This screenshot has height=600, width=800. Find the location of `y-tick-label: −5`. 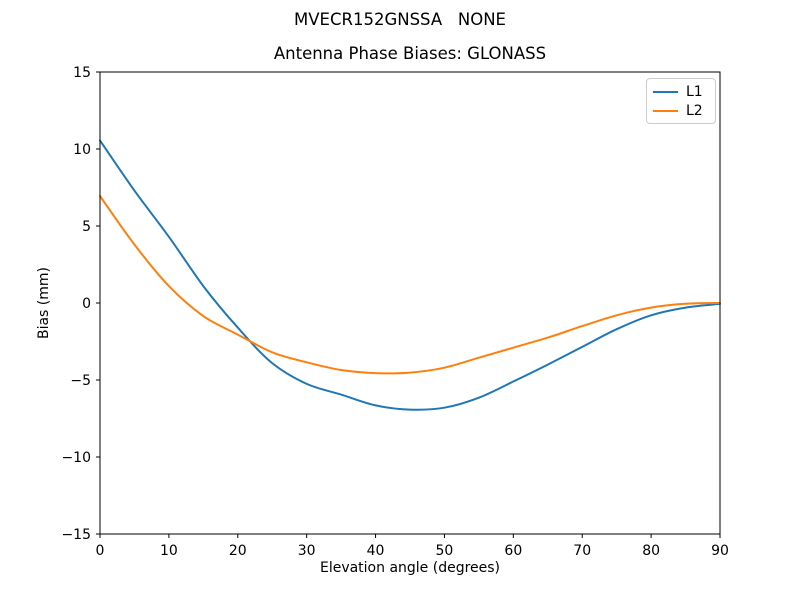

y-tick-label: −5 is located at coordinates (80, 381).